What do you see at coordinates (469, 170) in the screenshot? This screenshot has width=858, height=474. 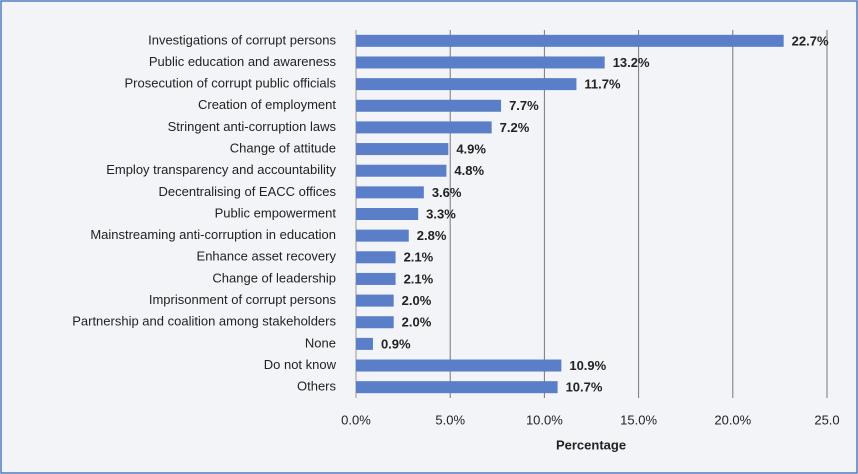 I see `value-label: 4.8%` at bounding box center [469, 170].